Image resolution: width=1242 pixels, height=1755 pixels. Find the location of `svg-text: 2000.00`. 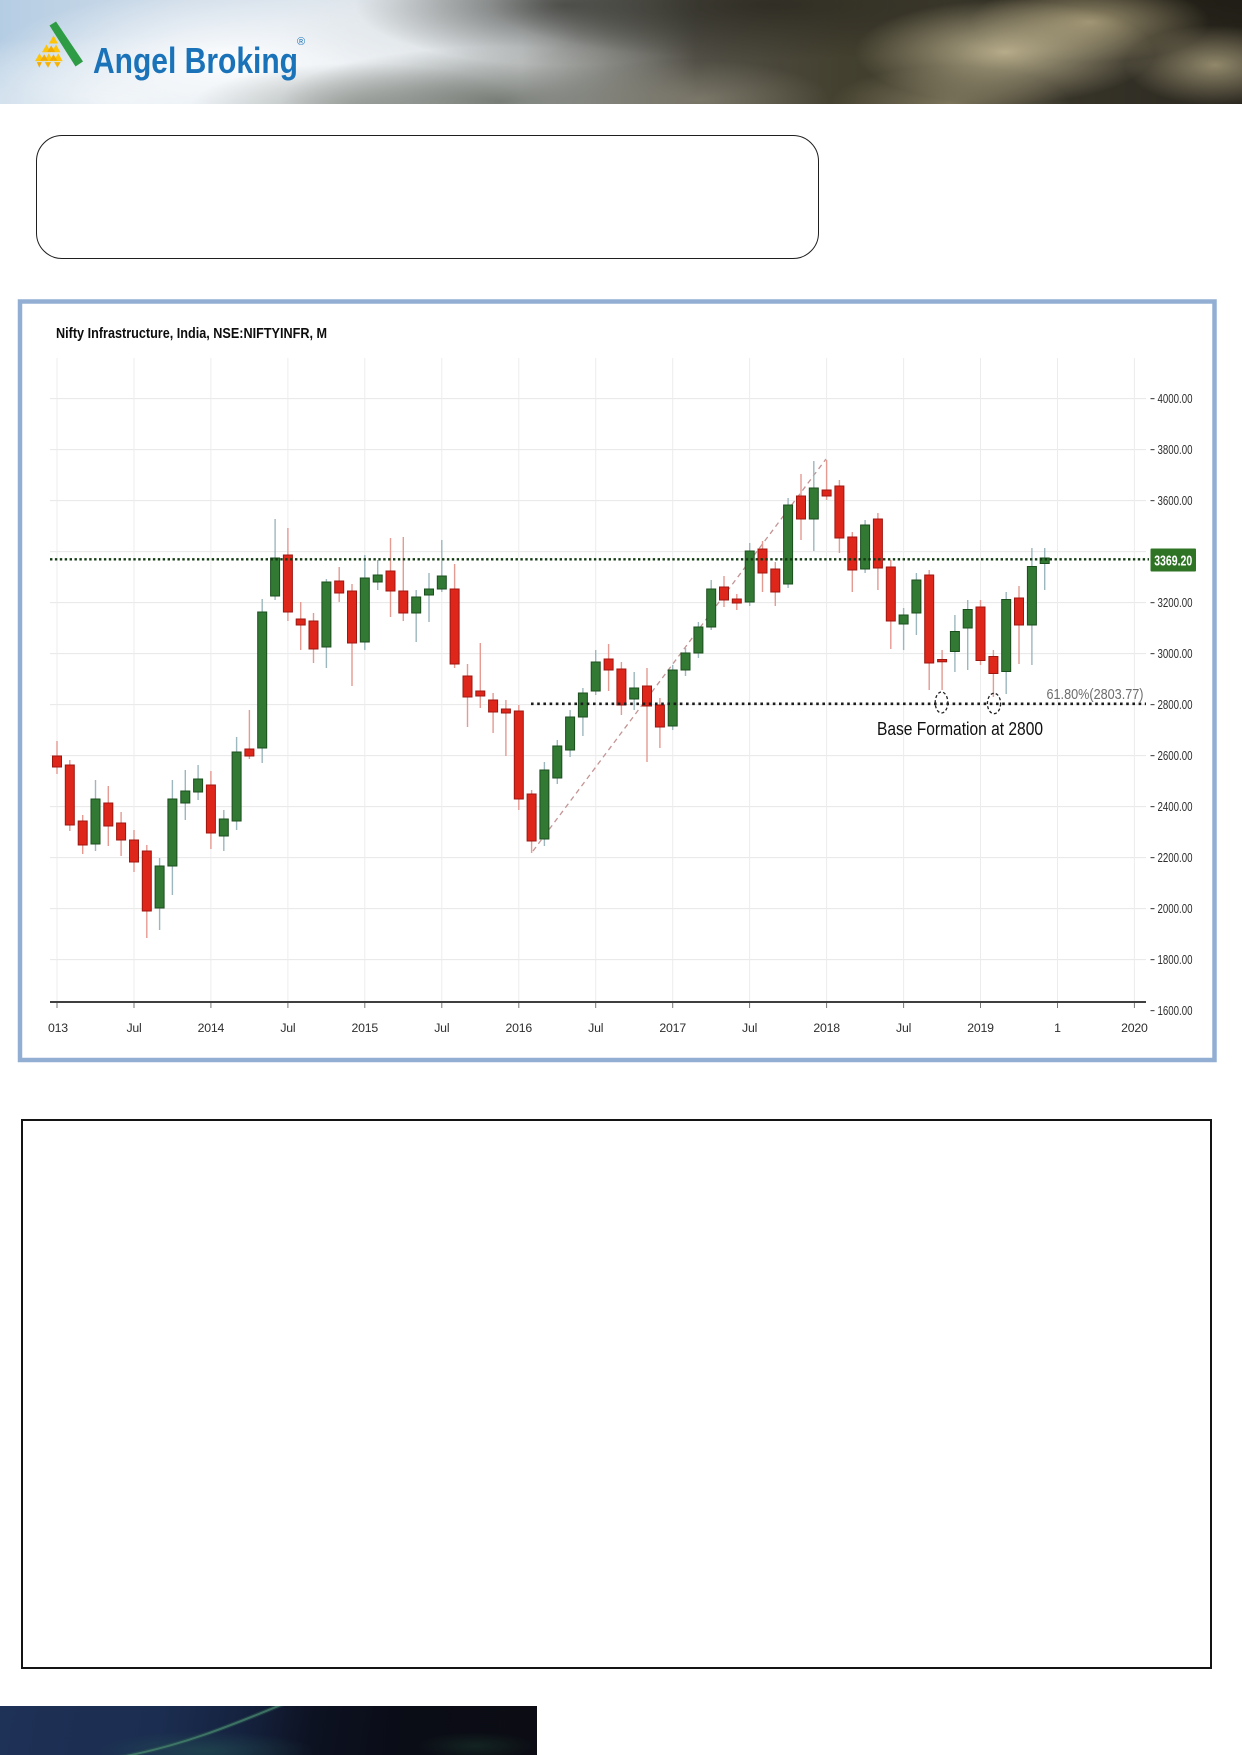

svg-text: 2000.00 is located at coordinates (1175, 908).